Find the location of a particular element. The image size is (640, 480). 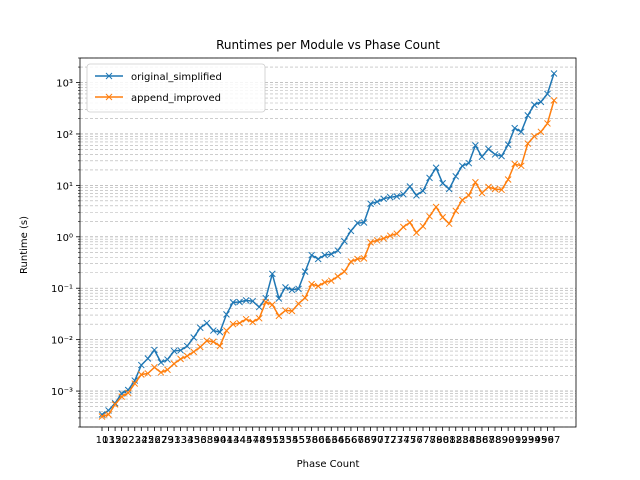

x-tick-label: 43 is located at coordinates (233, 440).